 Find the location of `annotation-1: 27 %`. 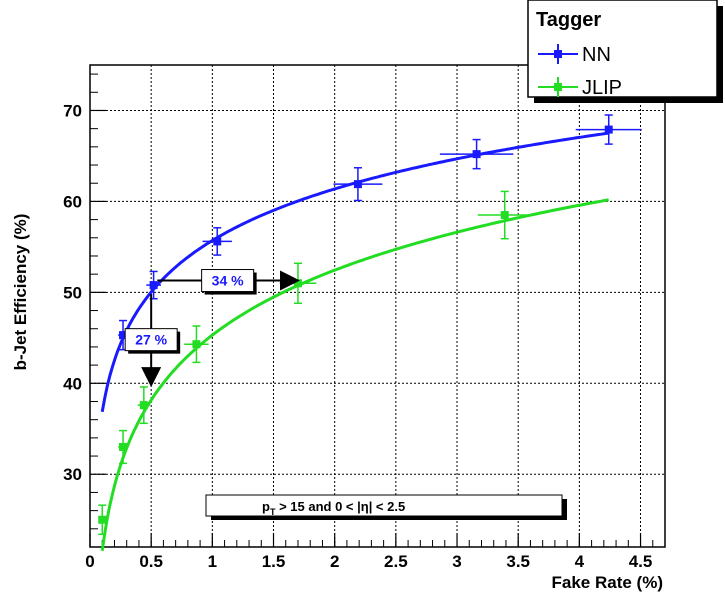

annotation-1: 27 % is located at coordinates (152, 341).